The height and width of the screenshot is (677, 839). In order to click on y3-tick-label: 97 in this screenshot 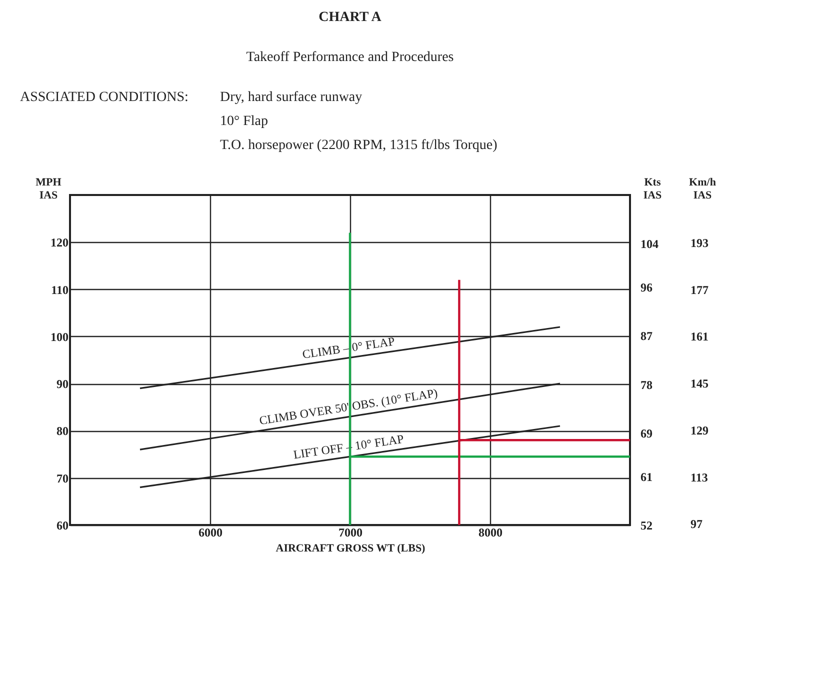, I will do `click(696, 524)`.